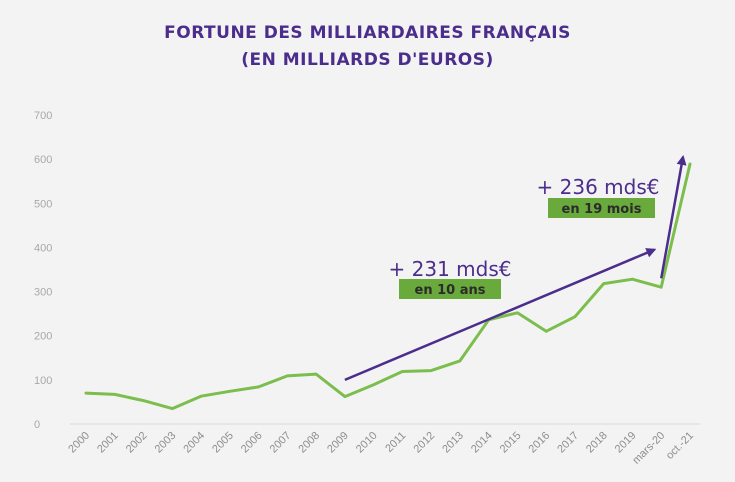  Describe the element at coordinates (43, 293) in the screenshot. I see `y-tick-label: 300` at that location.